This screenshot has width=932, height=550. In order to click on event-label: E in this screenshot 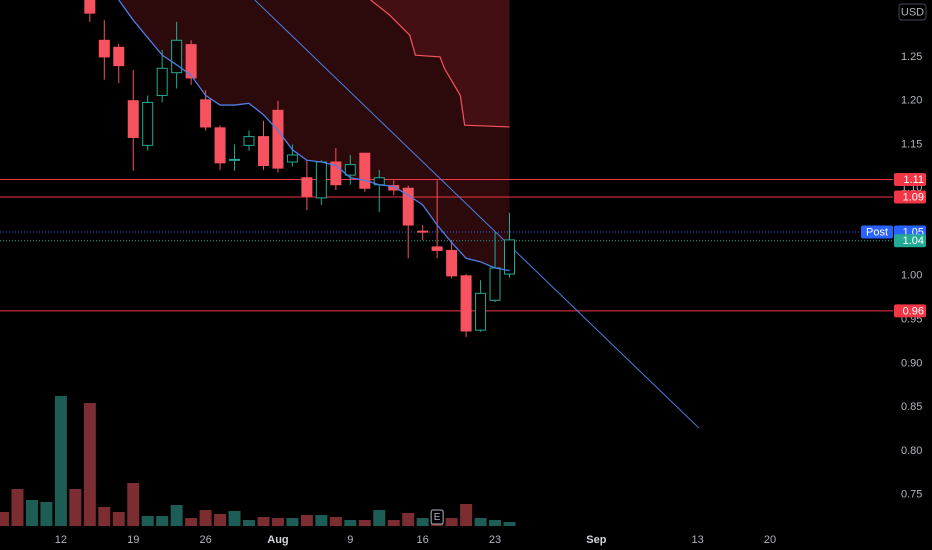, I will do `click(437, 517)`.